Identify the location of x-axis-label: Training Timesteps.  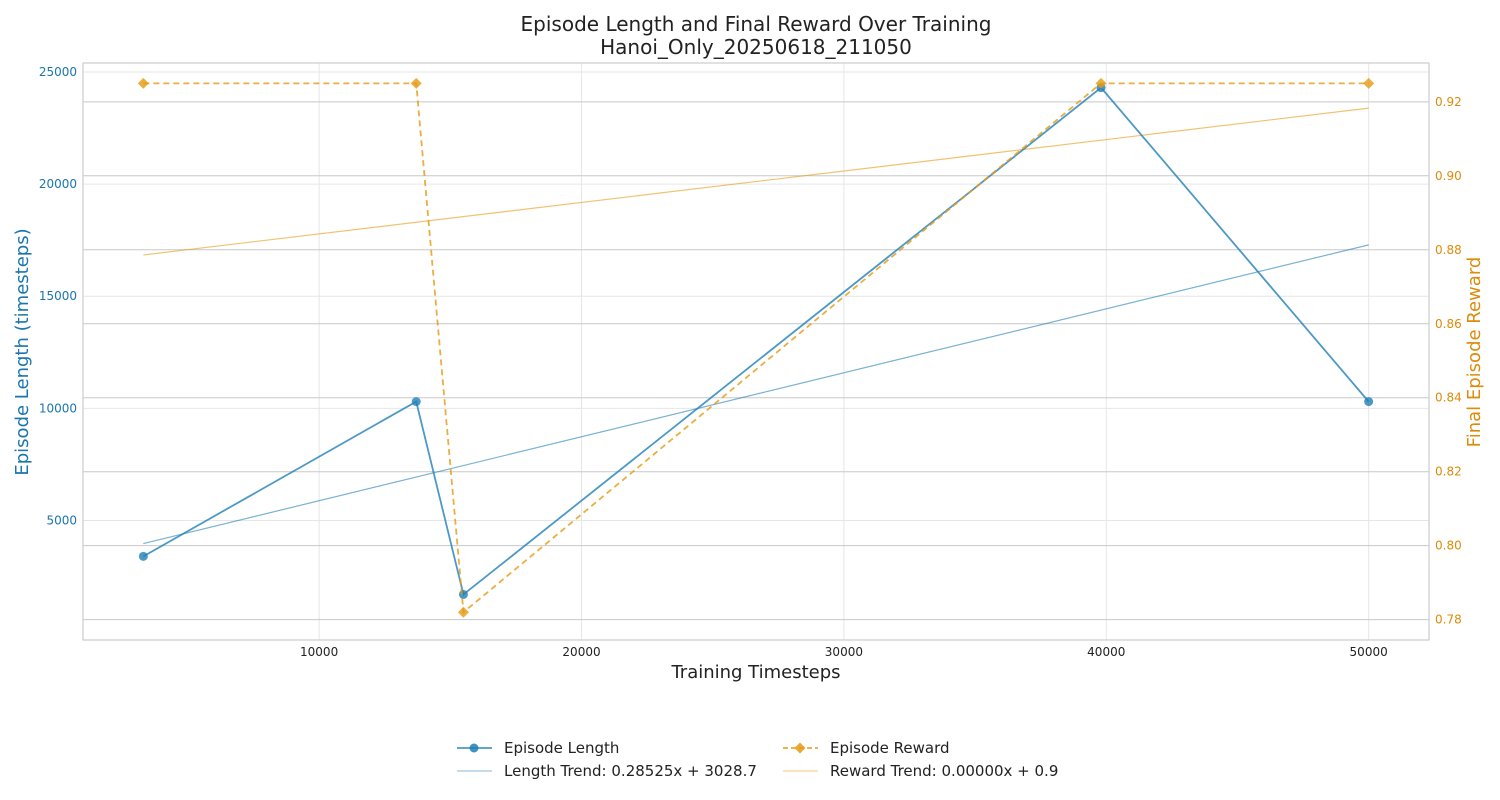
(755, 672).